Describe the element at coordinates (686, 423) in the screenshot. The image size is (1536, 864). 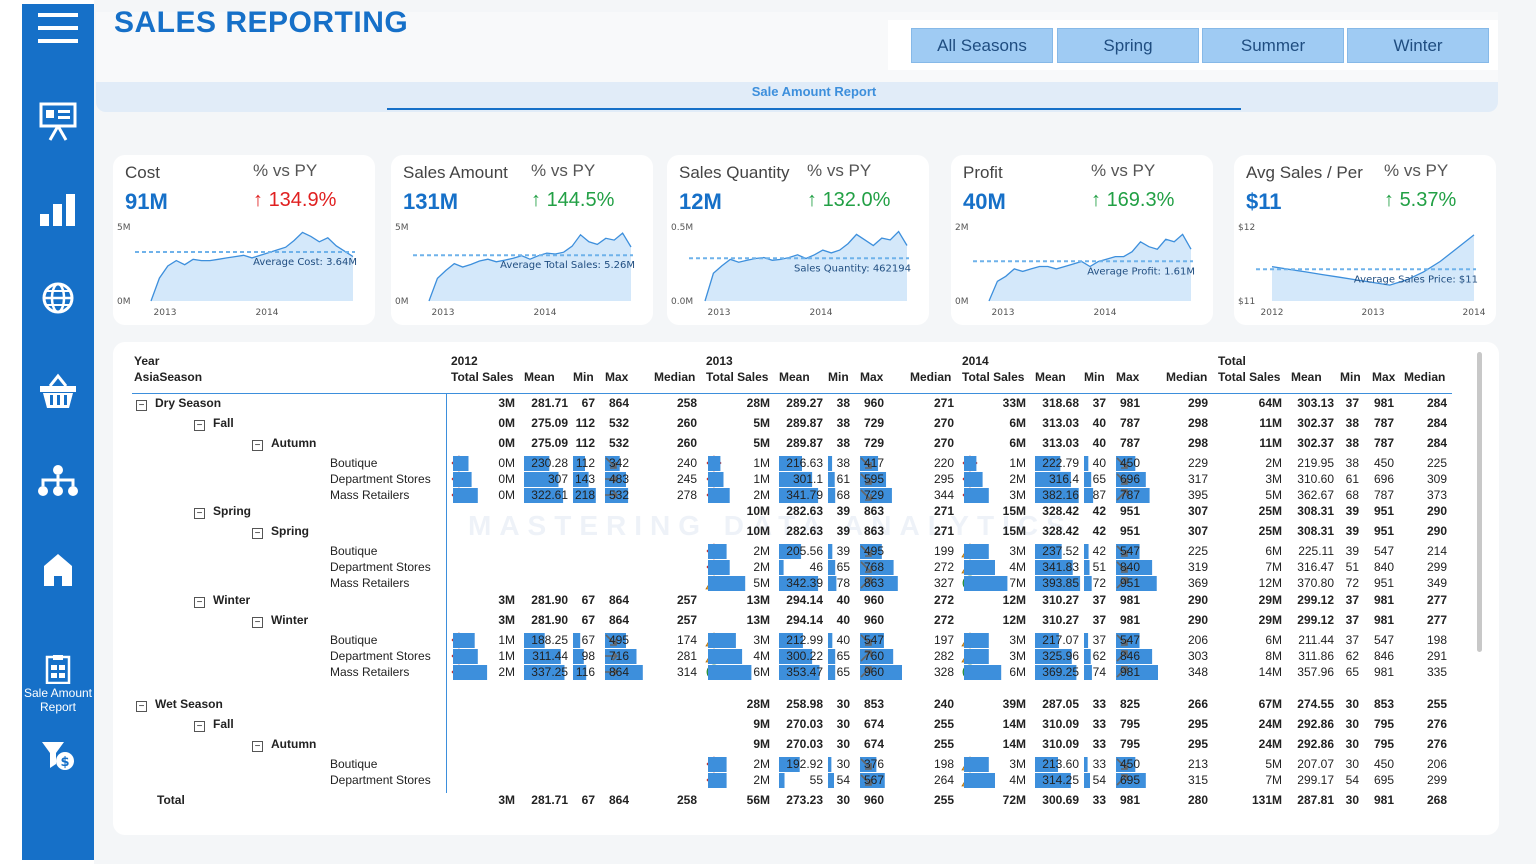
I see `table-cell: 260` at that location.